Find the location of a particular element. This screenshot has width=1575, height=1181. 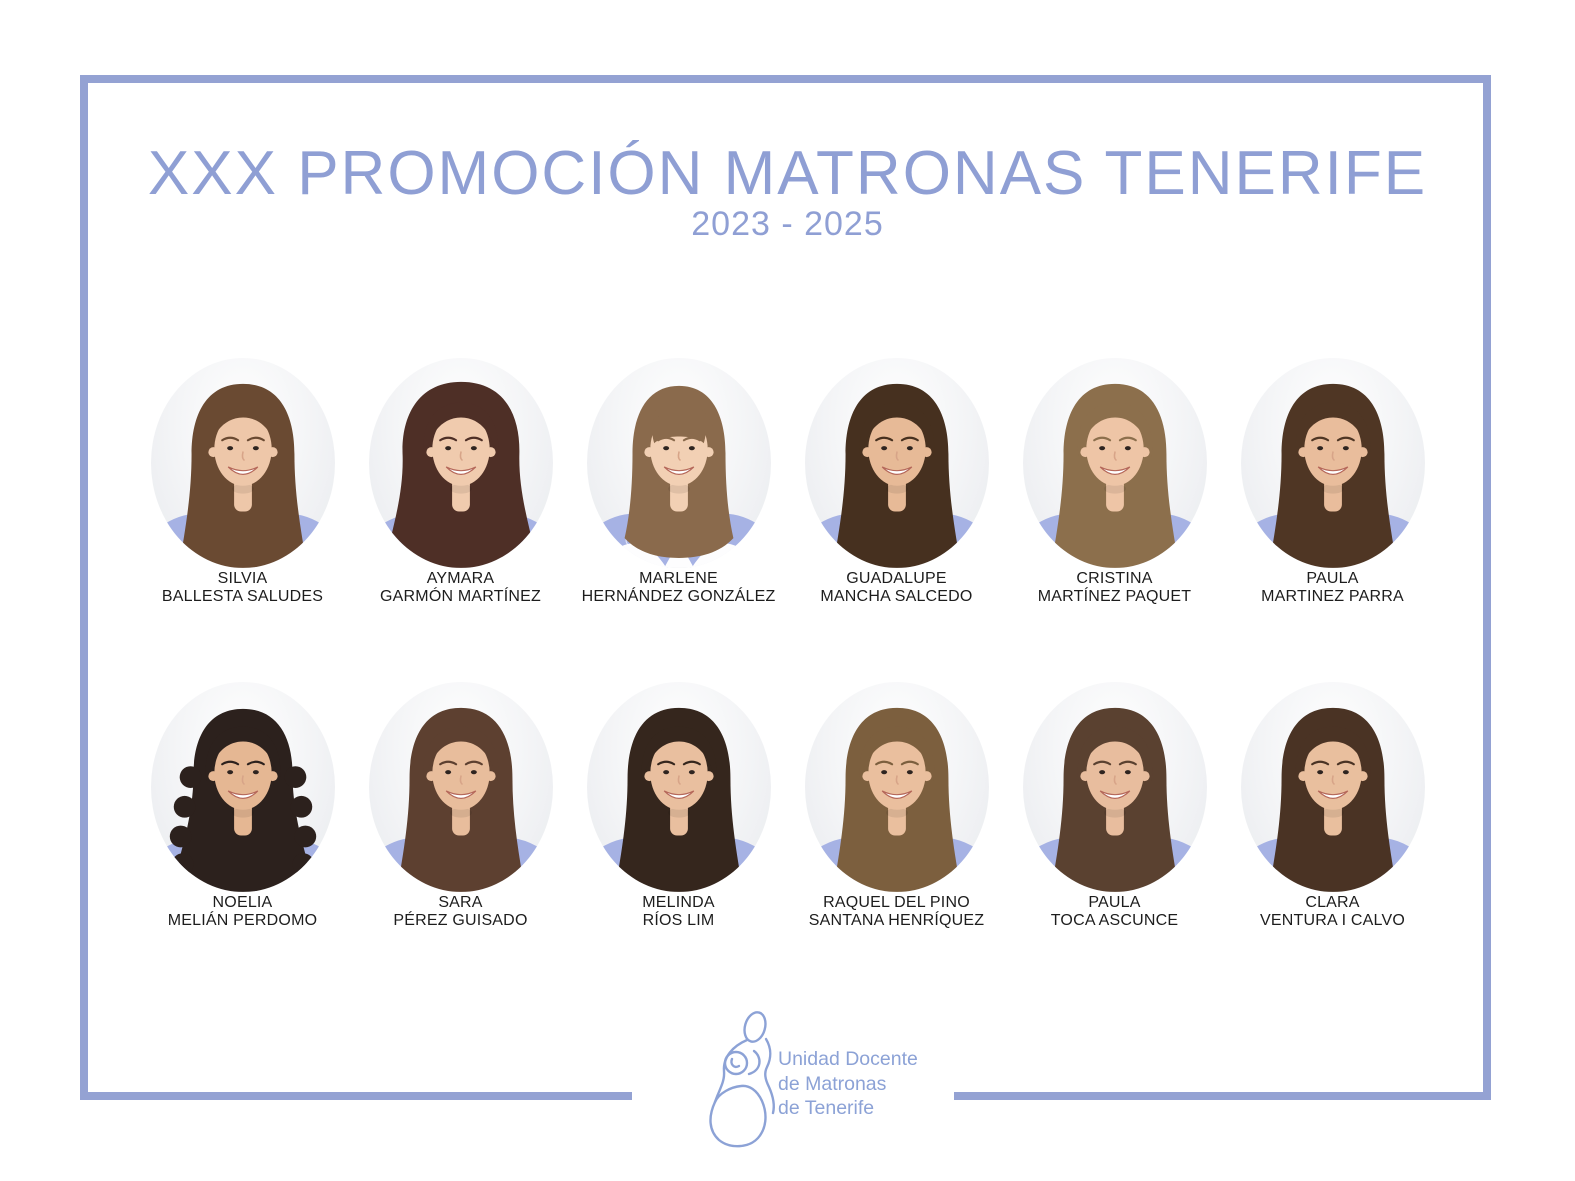

portrait-name-aymara-garmon-martinez: AYMARA GARMÓN MARTÍNEZ is located at coordinates (460, 588).